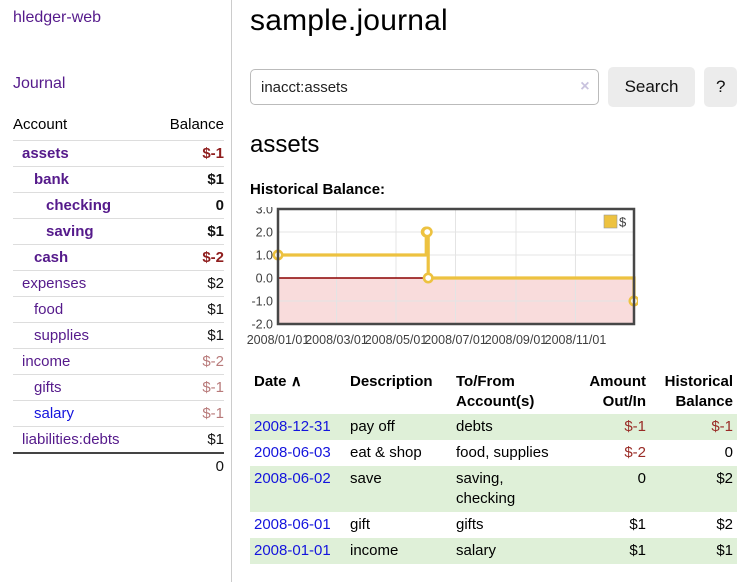 This screenshot has width=742, height=582. What do you see at coordinates (641, 478) in the screenshot?
I see `register-amount-cell: 0` at bounding box center [641, 478].